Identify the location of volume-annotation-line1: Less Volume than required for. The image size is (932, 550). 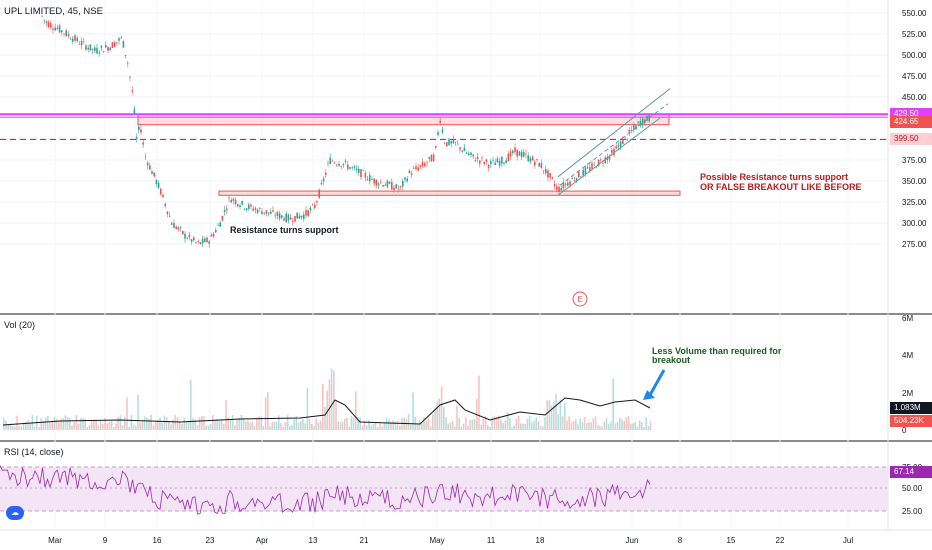
(717, 351).